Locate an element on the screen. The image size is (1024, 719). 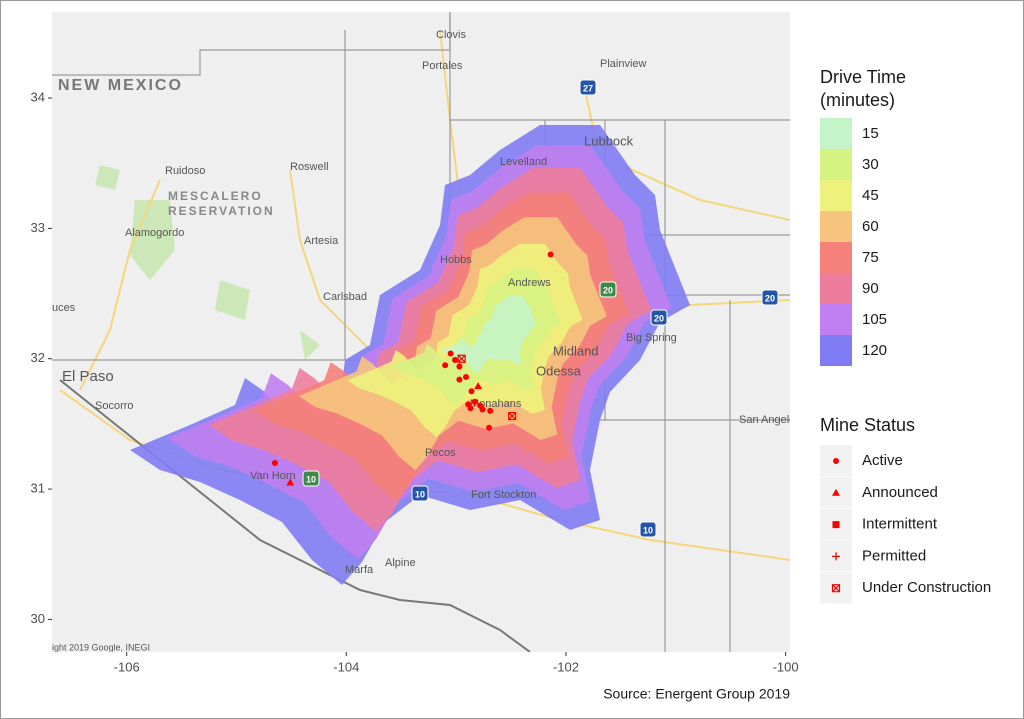
place-label: Andrews is located at coordinates (529, 283).